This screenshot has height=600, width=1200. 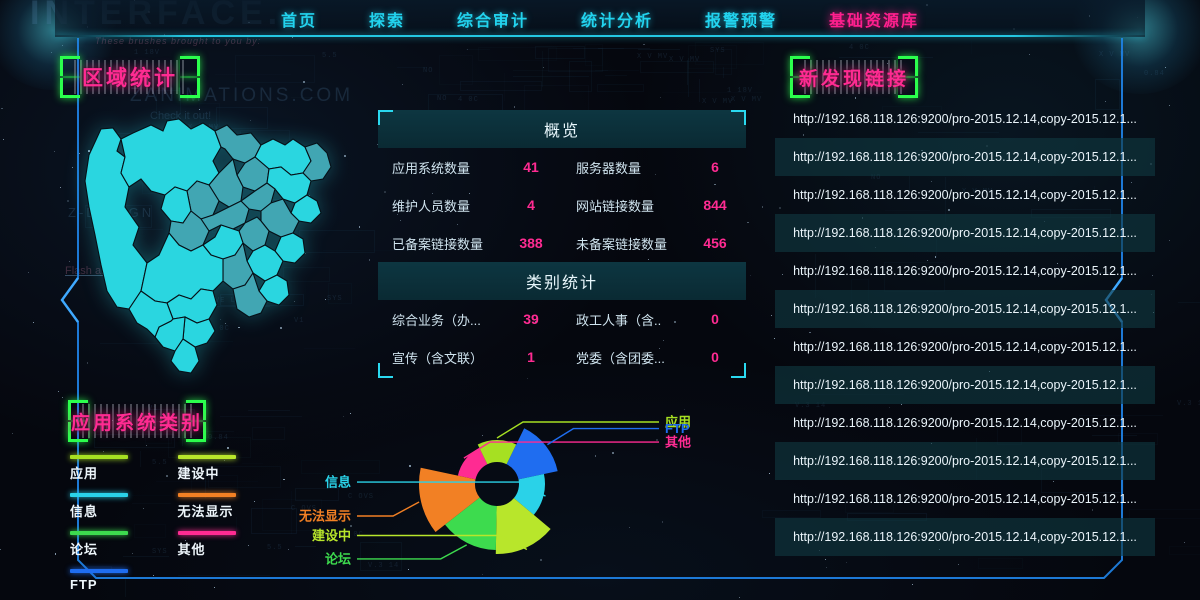 What do you see at coordinates (615, 206) in the screenshot?
I see `overview-label: 网站链接数量` at bounding box center [615, 206].